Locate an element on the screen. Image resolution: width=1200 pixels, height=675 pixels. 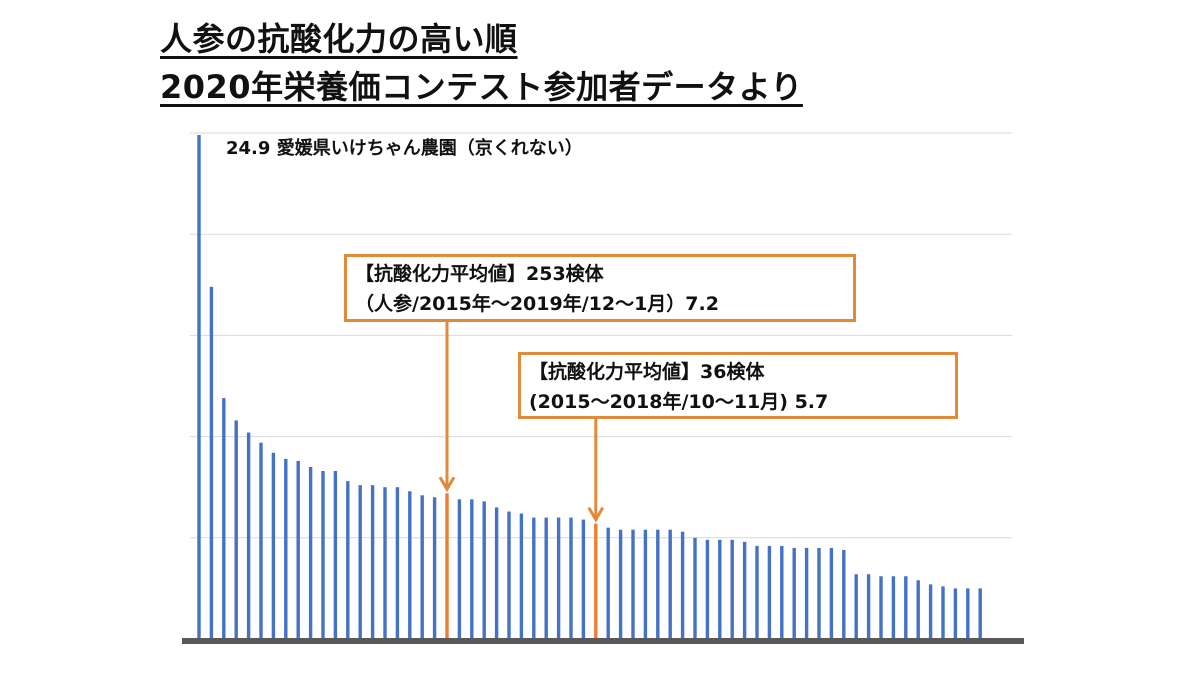
callout-line2: （人参/2015年～2019年/12～1月）7.2 is located at coordinates (537, 304).